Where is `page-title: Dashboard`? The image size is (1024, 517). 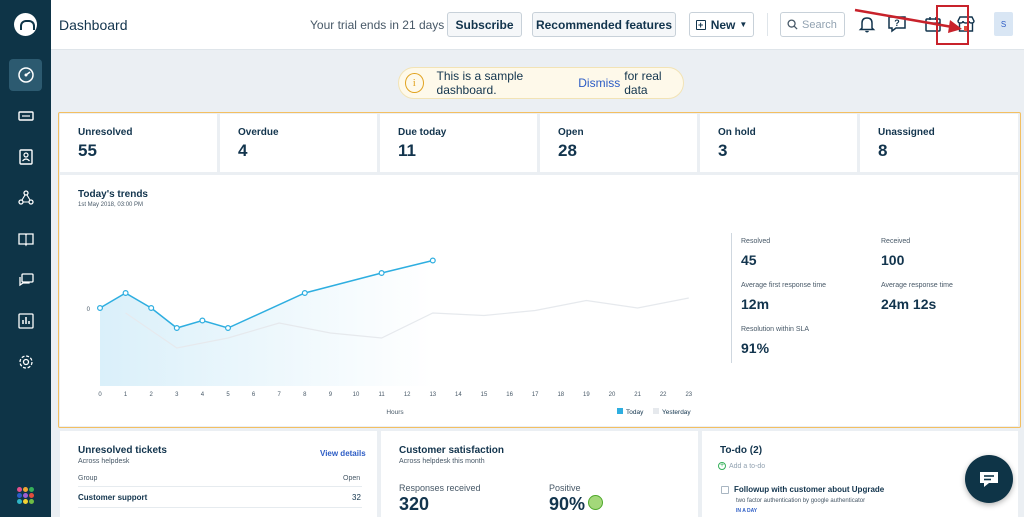 page-title: Dashboard is located at coordinates (93, 25).